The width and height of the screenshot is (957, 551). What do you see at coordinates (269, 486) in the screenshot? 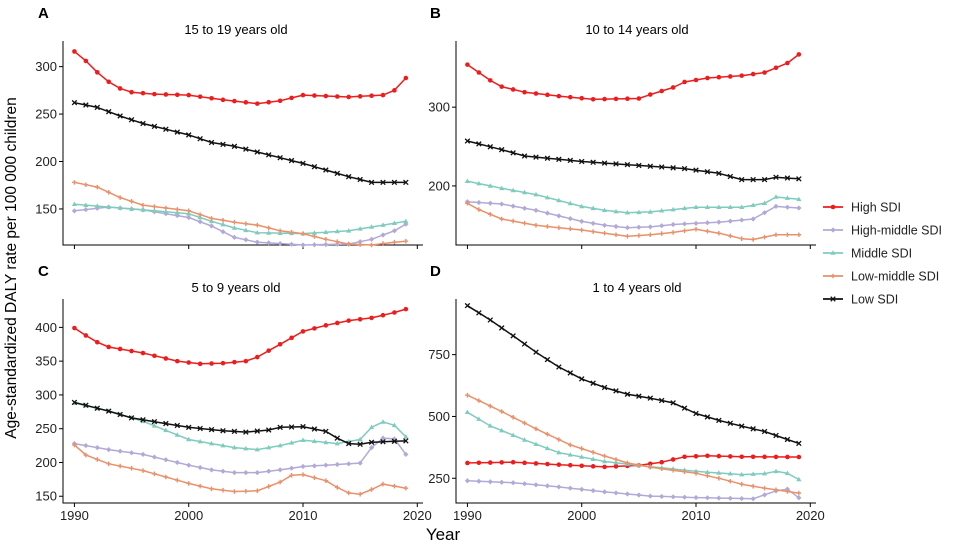
I see `panel-c-point-low-middle-sdi` at bounding box center [269, 486].